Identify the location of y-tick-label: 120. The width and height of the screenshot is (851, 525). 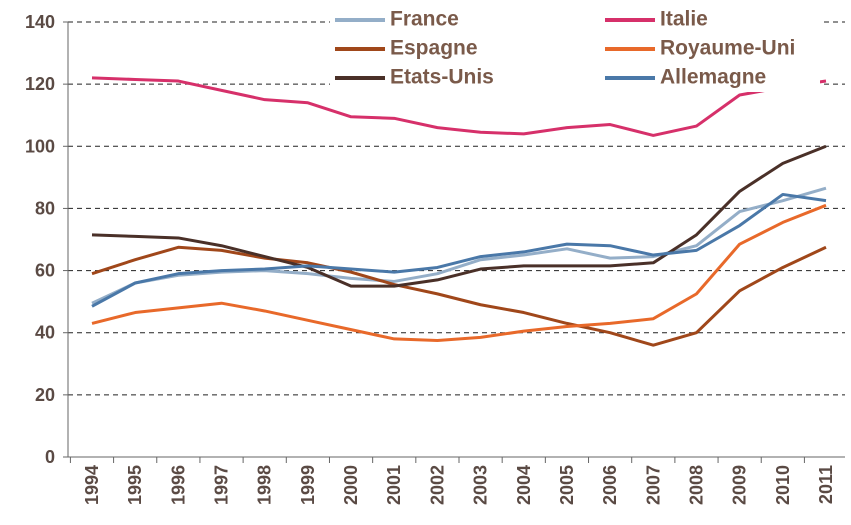
(40, 84).